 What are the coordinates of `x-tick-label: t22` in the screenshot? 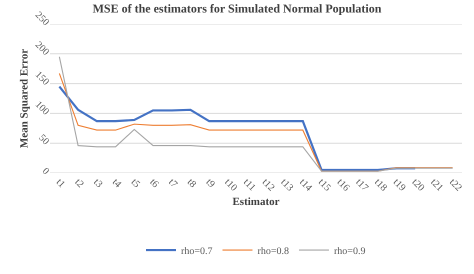 It's located at (455, 185).